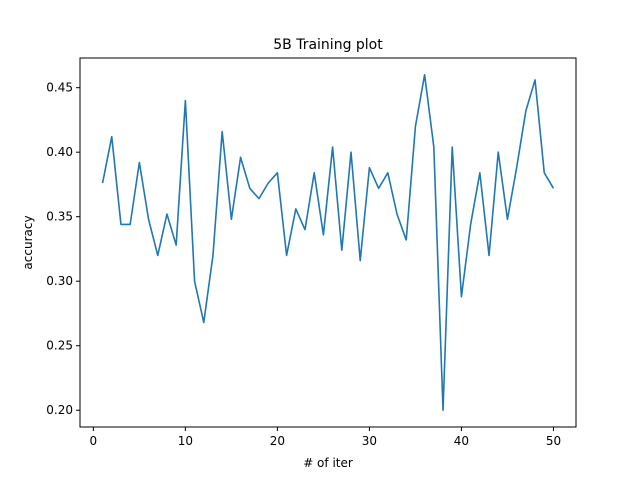 This screenshot has width=640, height=480. Describe the element at coordinates (59, 346) in the screenshot. I see `y-tick-label: 0.25` at that location.